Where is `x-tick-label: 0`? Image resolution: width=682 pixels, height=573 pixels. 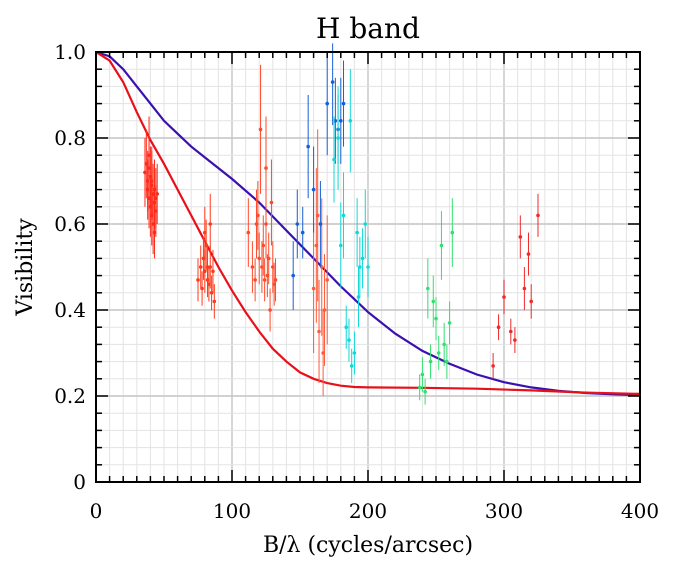 x-tick-label: 0 is located at coordinates (96, 511).